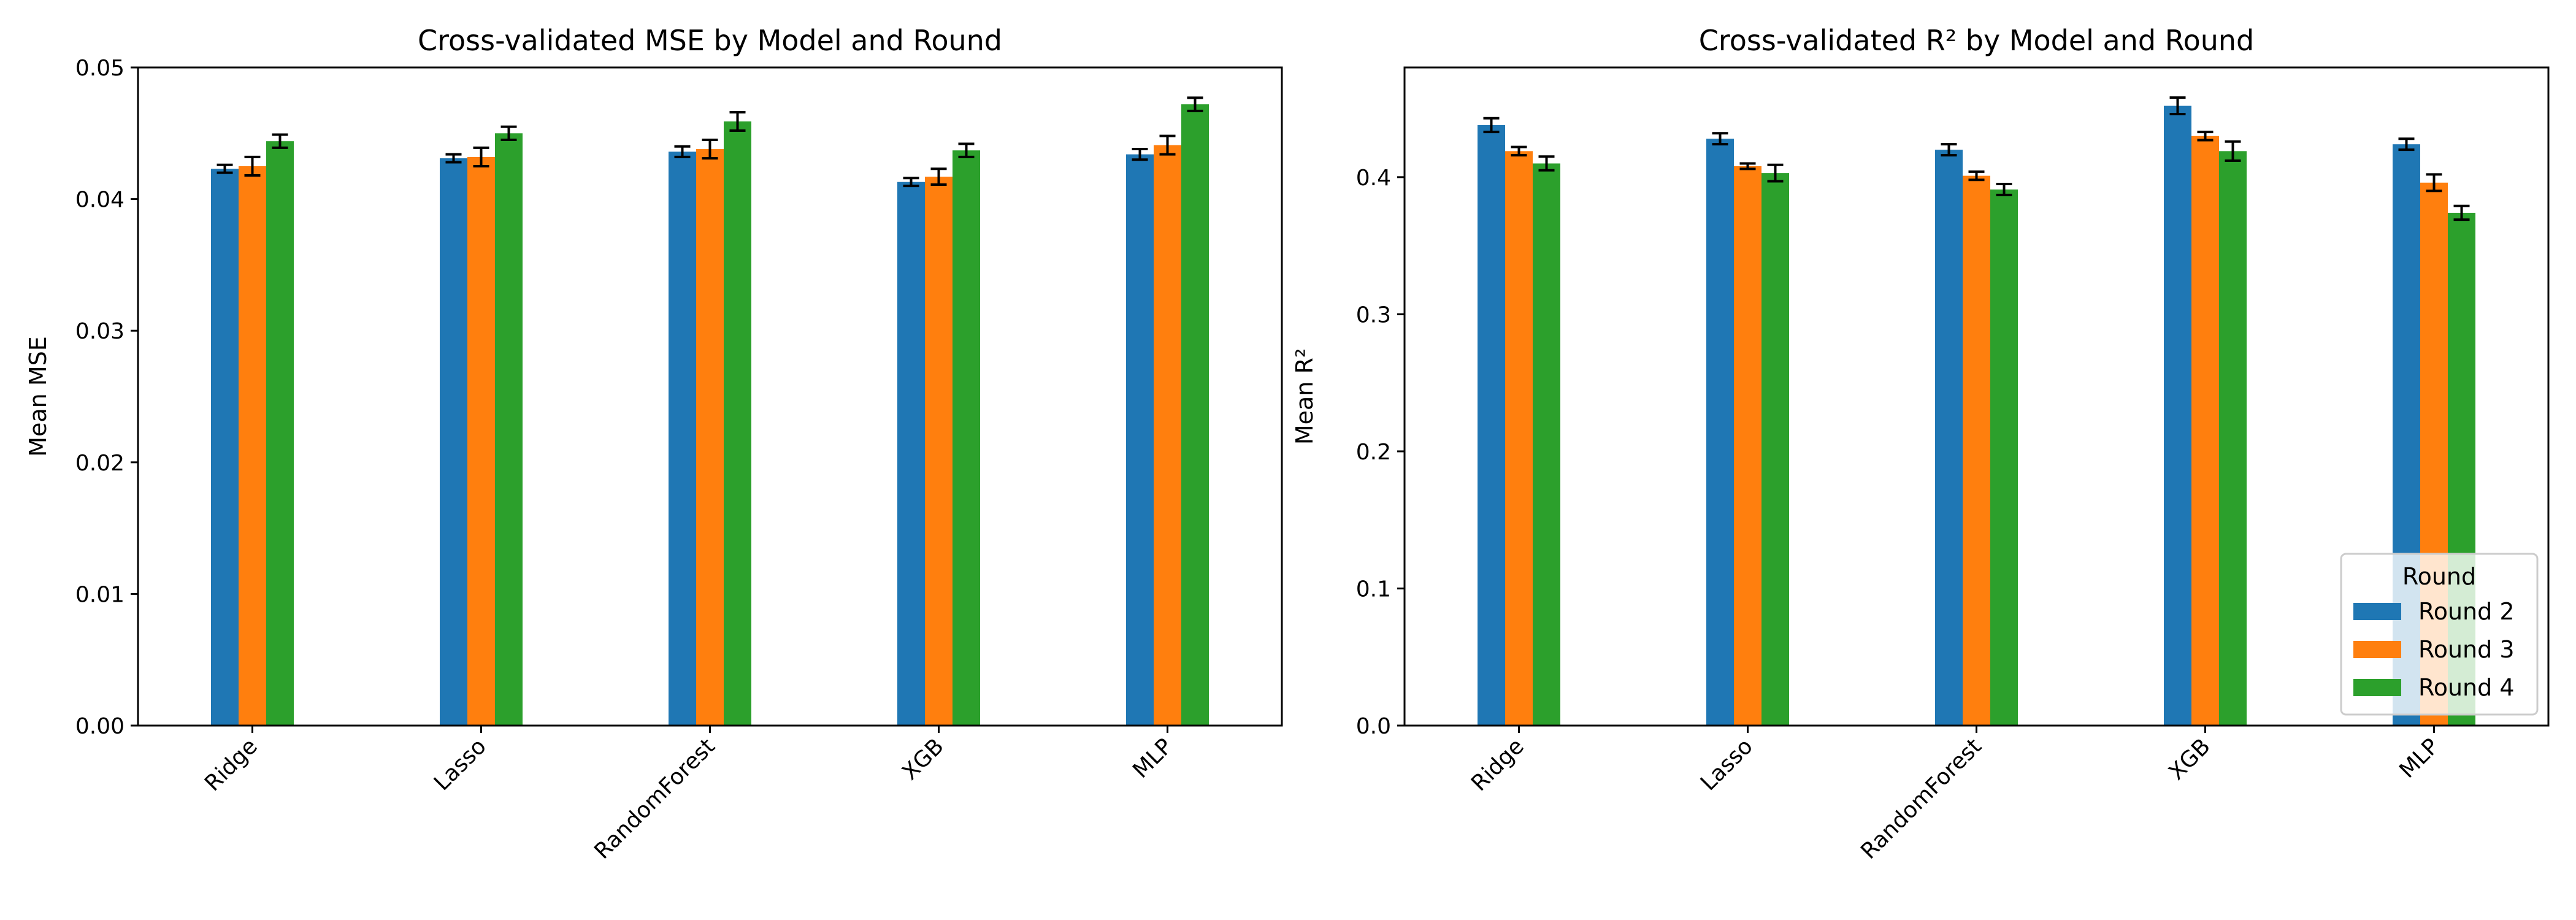 The image size is (2576, 920). Describe the element at coordinates (100, 68) in the screenshot. I see `y-tick-label: 0.05` at that location.